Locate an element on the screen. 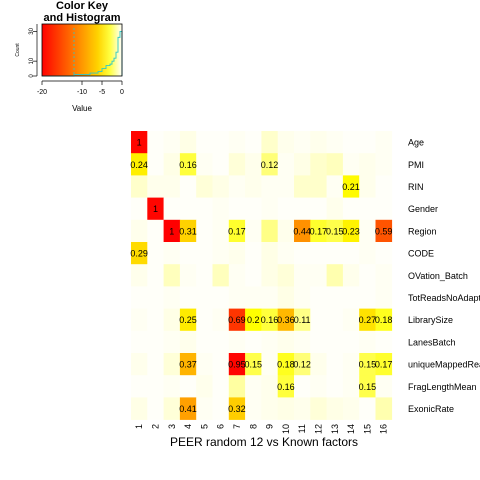 Image resolution: width=480 pixels, height=480 pixels. heatmap-cell-label: 0.59 is located at coordinates (384, 231).